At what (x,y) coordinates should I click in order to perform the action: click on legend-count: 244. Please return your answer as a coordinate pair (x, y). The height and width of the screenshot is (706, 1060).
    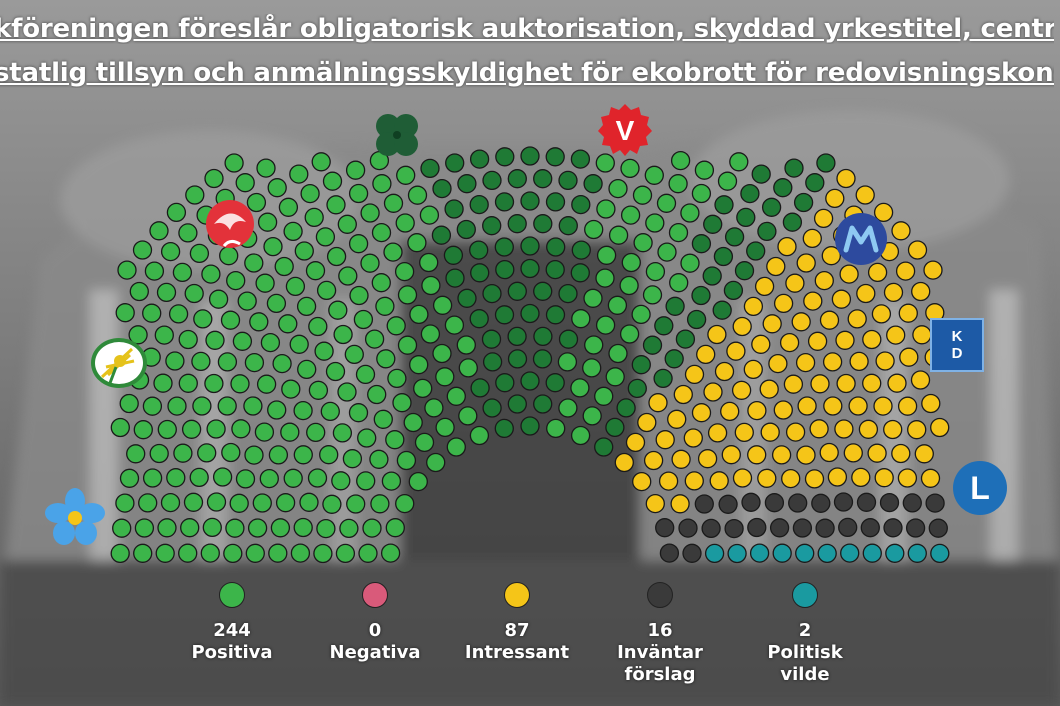
    Looking at the image, I should click on (232, 630).